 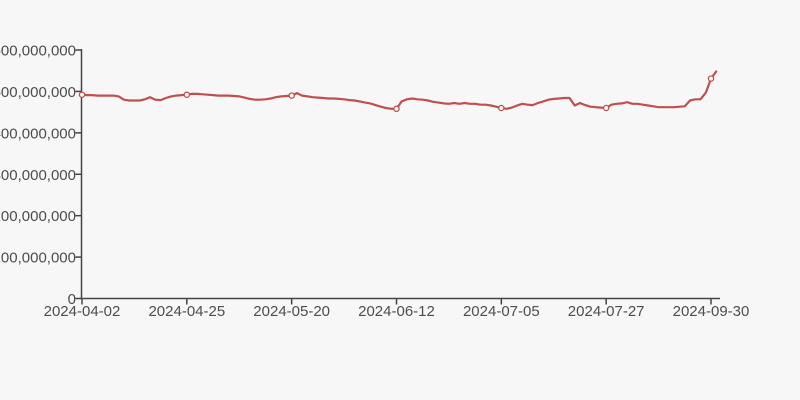 What do you see at coordinates (72, 299) in the screenshot?
I see `y-tick-label: 0` at bounding box center [72, 299].